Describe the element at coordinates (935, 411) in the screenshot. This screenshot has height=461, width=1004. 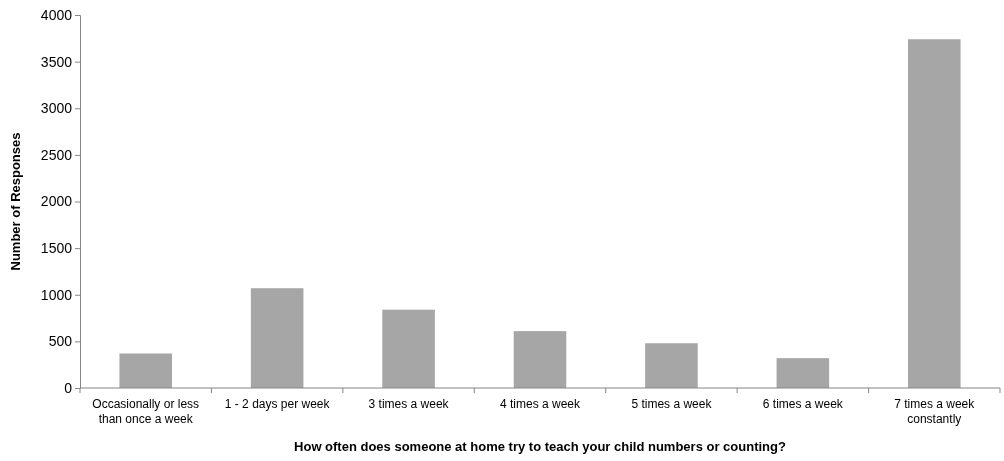
I see `x-tick-label: 7 times a week constantly` at that location.